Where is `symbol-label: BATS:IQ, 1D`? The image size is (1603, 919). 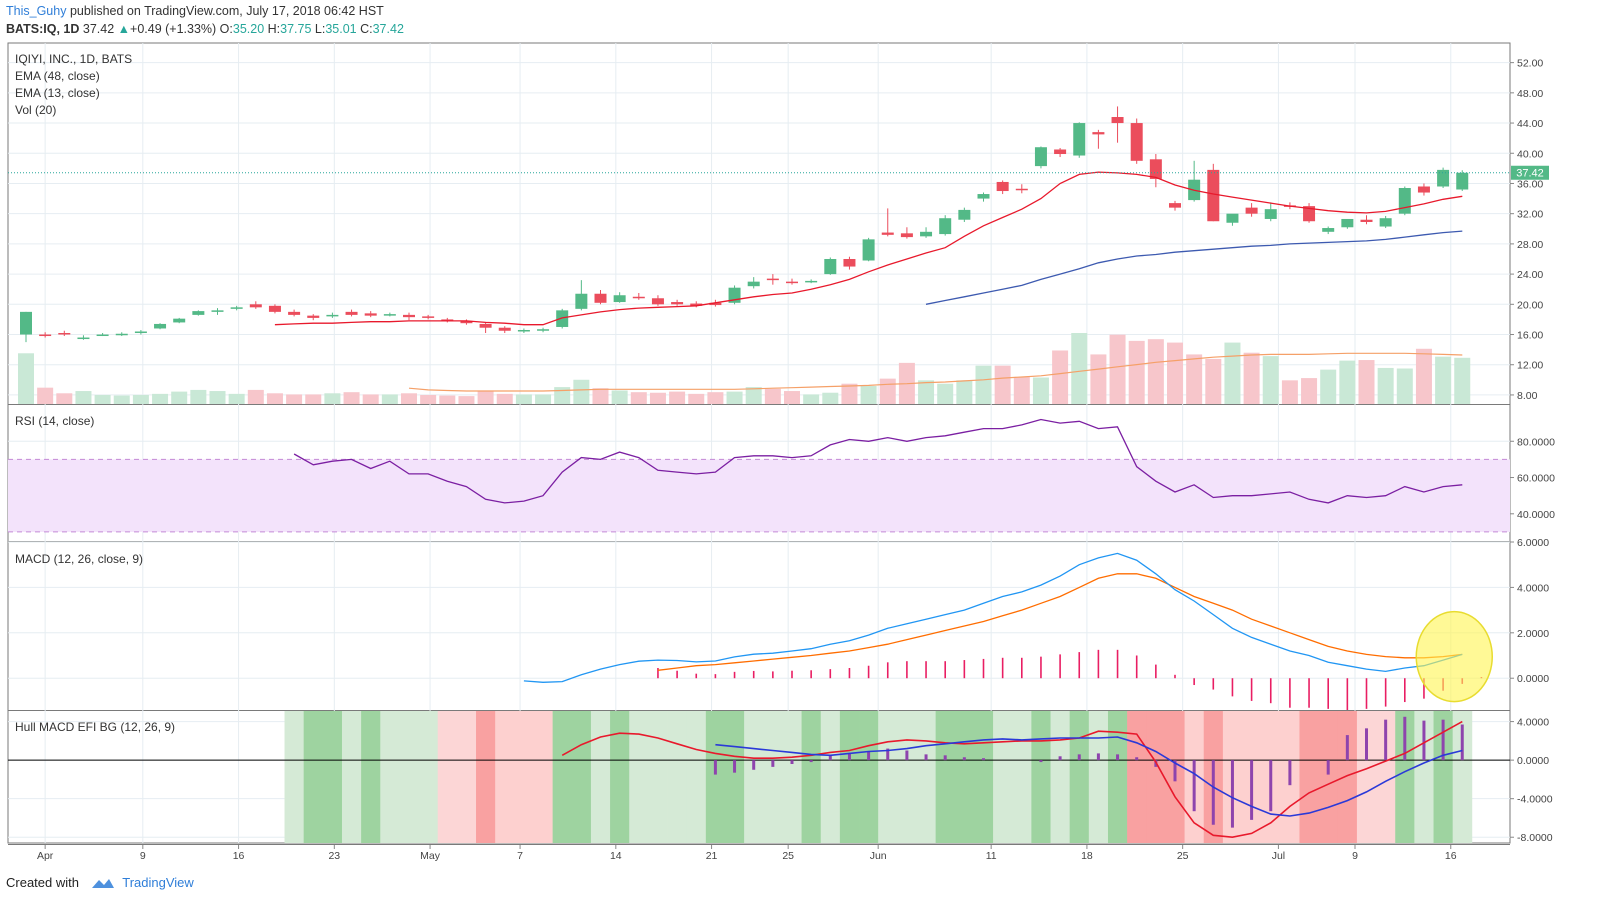
symbol-label: BATS:IQ, 1D is located at coordinates (43, 29).